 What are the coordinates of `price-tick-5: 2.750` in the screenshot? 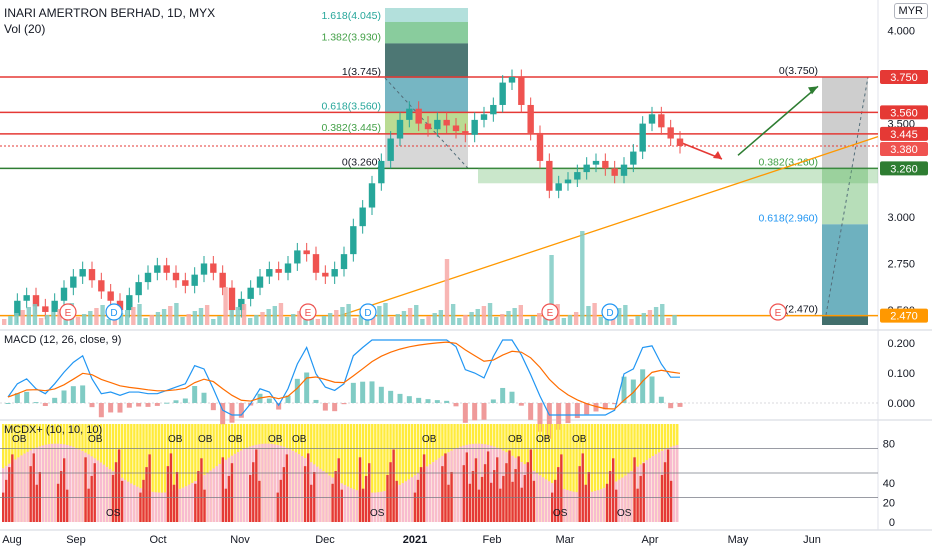 It's located at (901, 264).